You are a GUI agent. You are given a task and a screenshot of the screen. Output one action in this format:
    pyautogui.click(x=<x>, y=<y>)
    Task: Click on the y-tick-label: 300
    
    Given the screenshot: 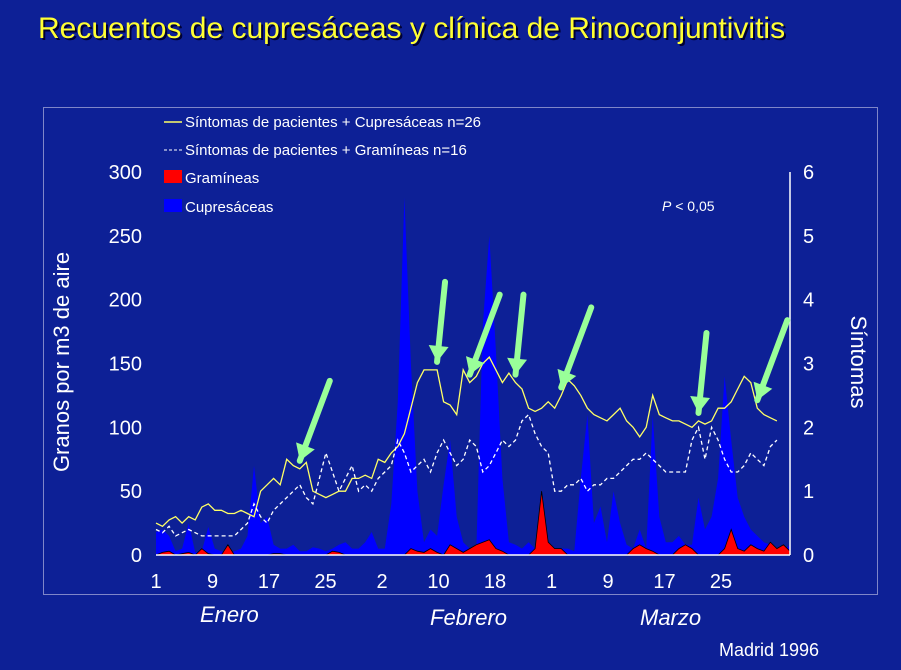 What is the action you would take?
    pyautogui.click(x=125, y=173)
    